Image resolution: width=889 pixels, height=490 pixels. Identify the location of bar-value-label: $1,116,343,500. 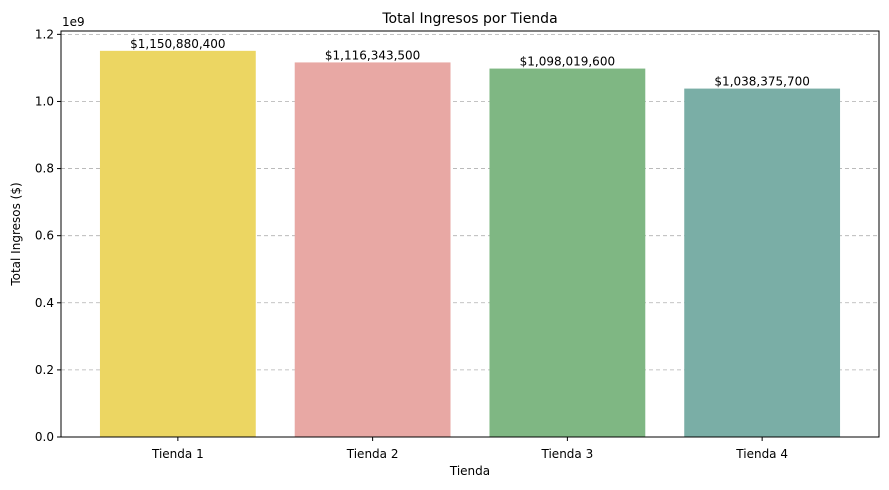
(372, 55).